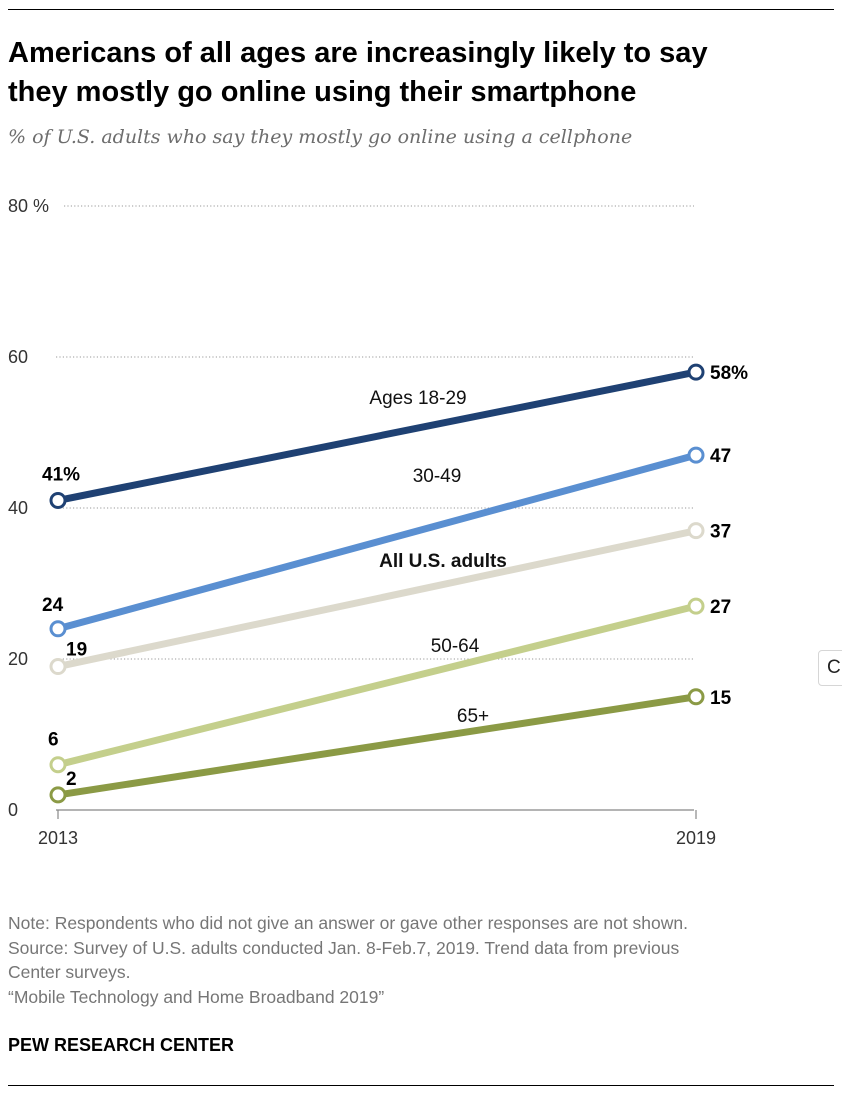  I want to click on side-button: C, so click(830, 668).